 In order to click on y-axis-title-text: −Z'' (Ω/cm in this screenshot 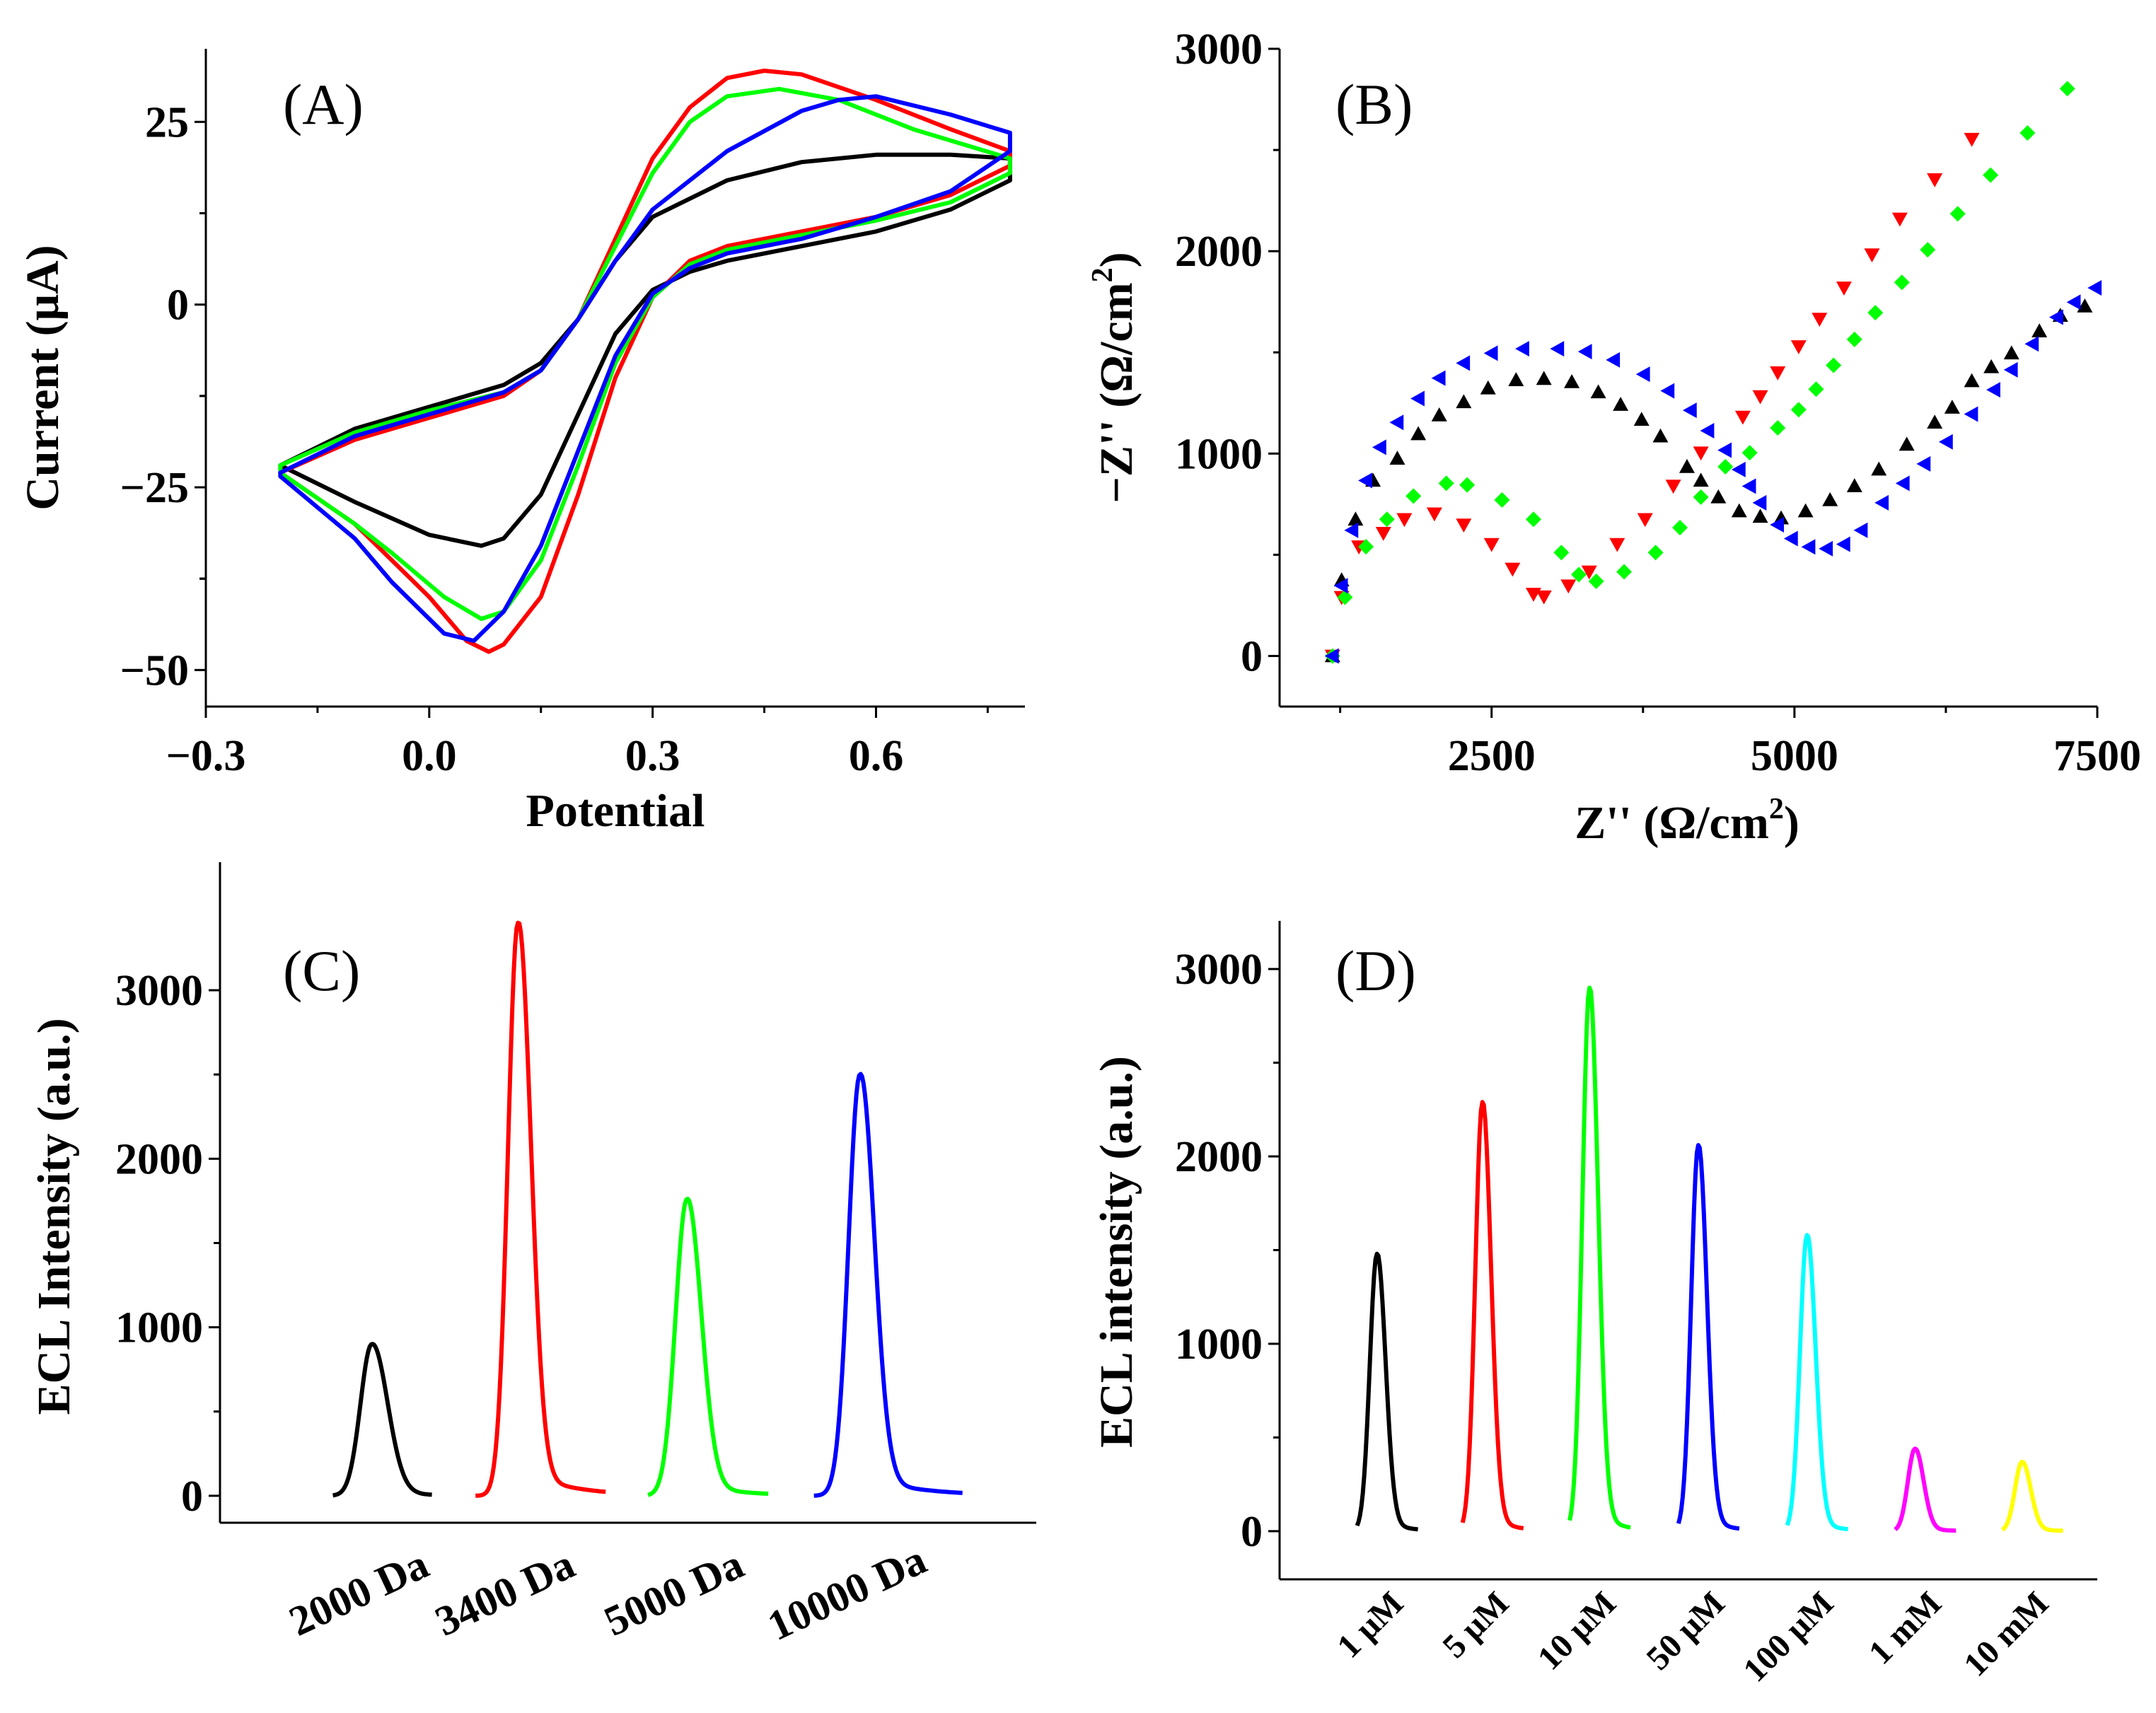, I will do `click(1116, 392)`.